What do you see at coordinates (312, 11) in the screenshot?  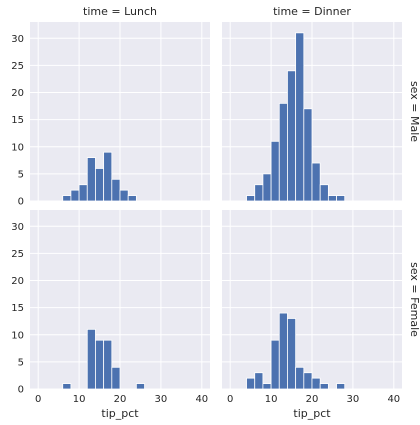 I see `col-title-1: time = Dinner` at bounding box center [312, 11].